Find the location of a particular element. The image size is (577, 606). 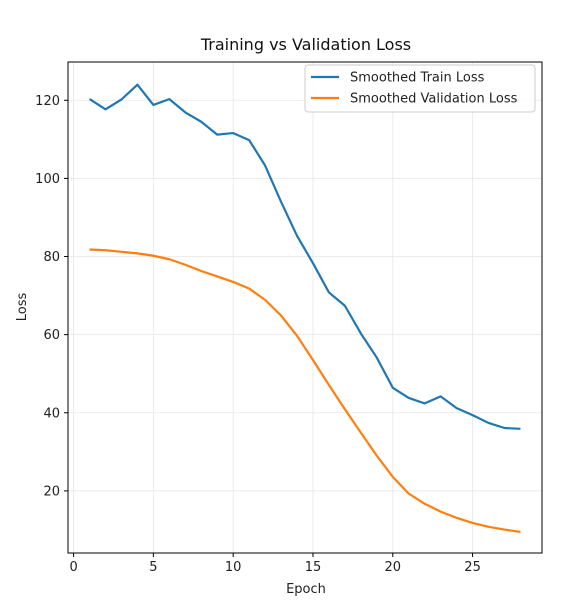

x-tick-label: 0 is located at coordinates (73, 567).